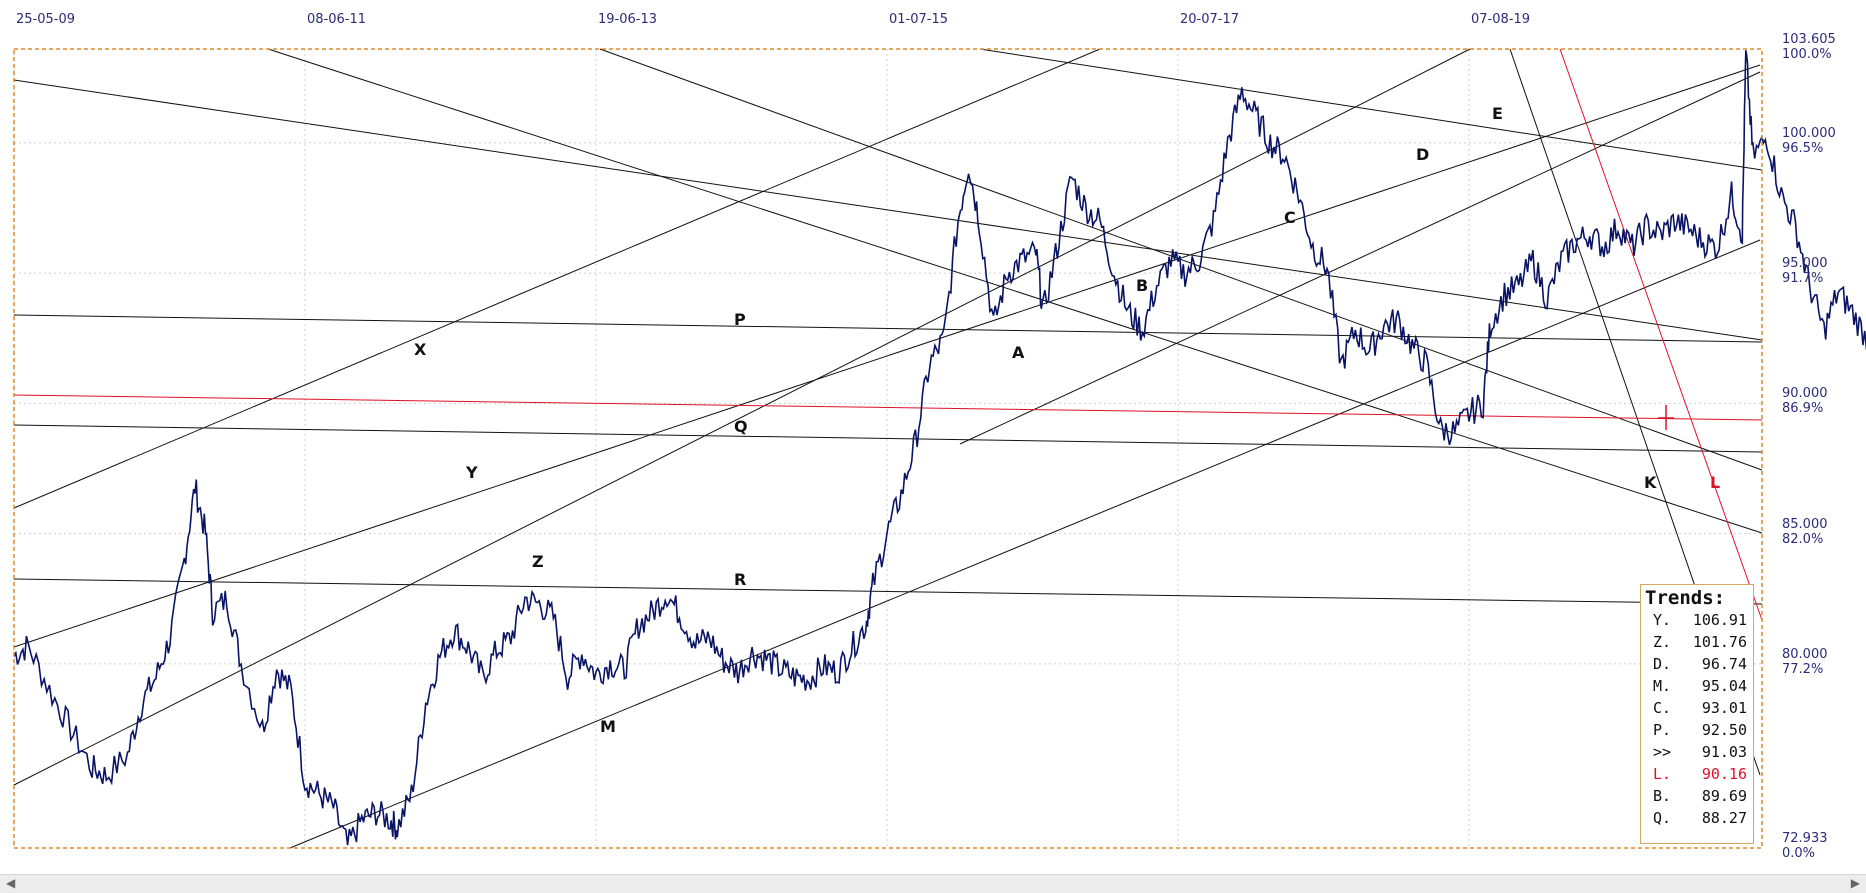 This screenshot has width=1866, height=893. I want to click on x-tick-label: 08-06-11, so click(337, 19).